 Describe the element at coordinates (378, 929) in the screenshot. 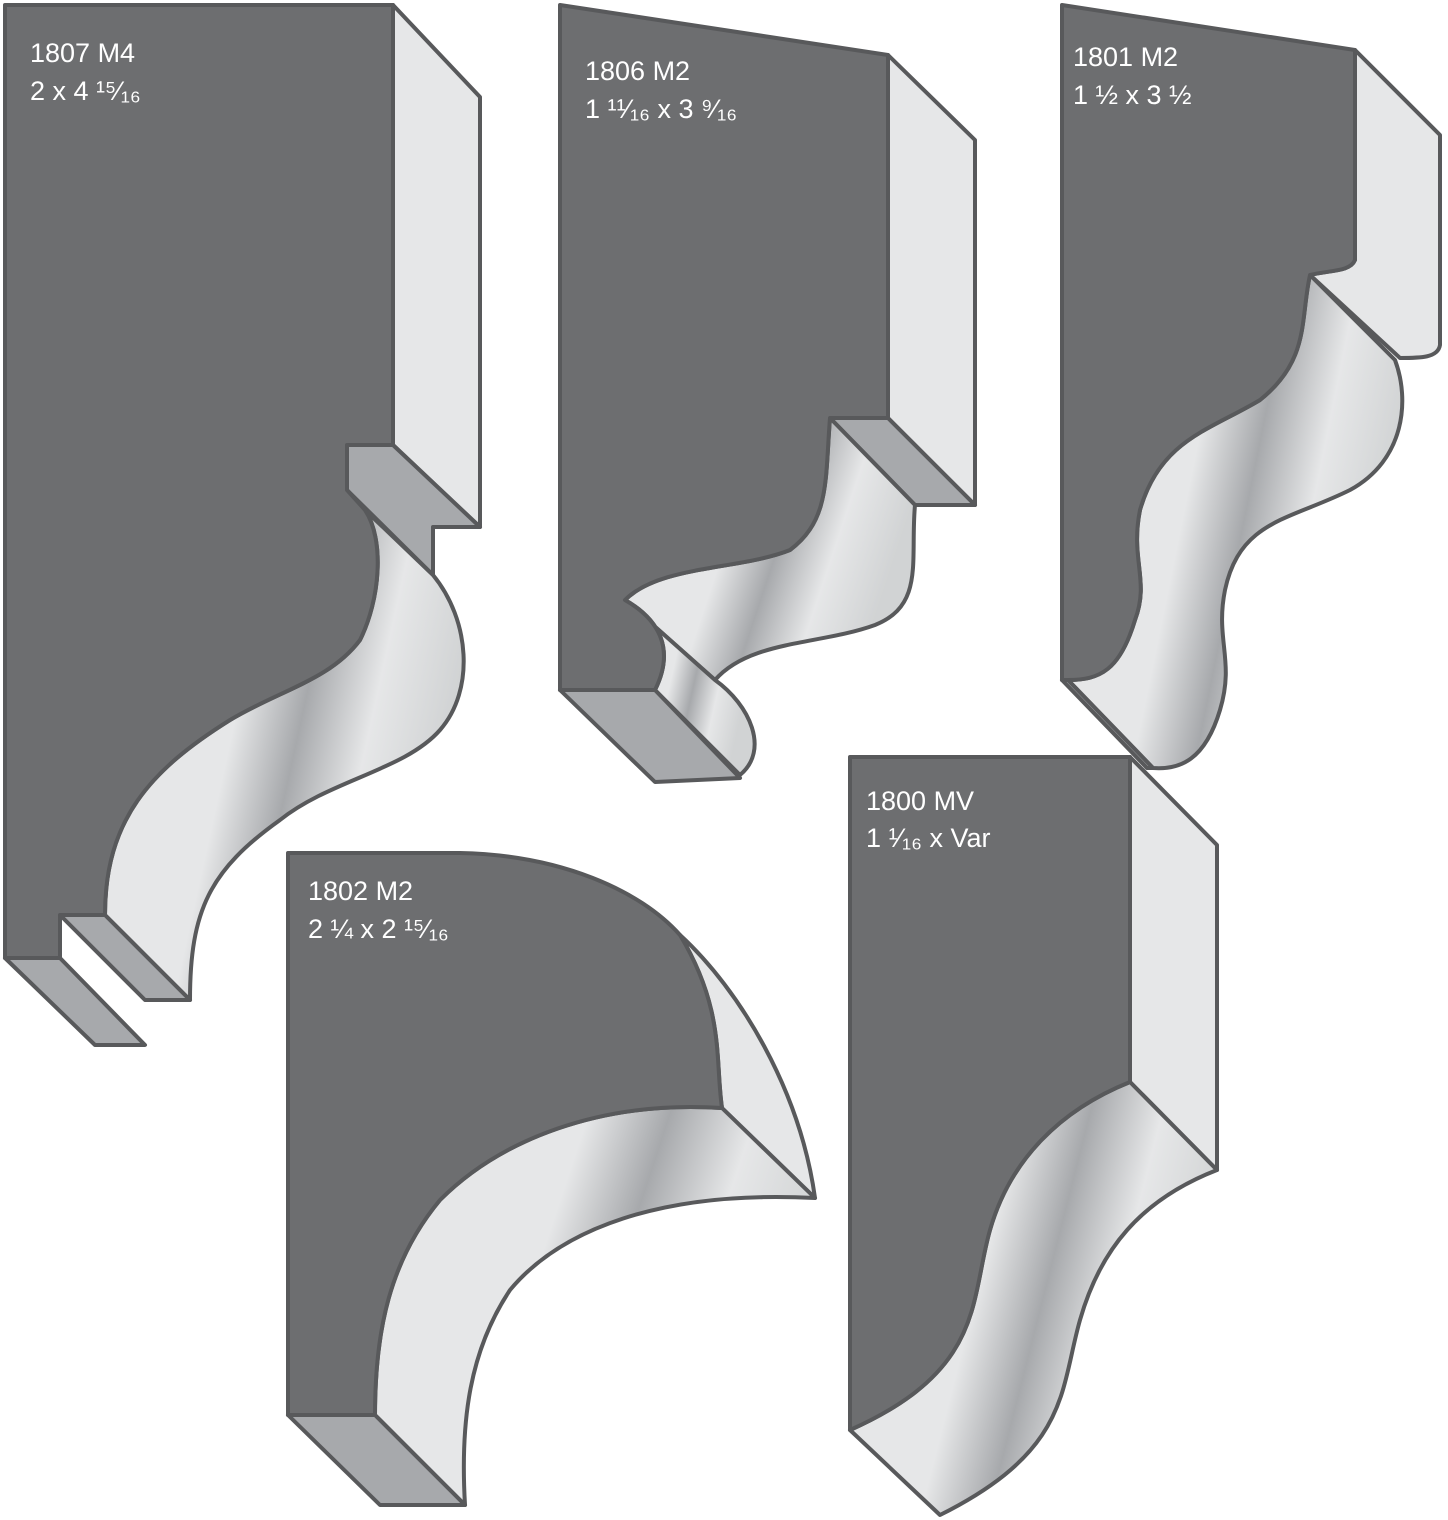

I see `profile-size: 2 ¼ x 2 ¹⁵⁄₁₆` at that location.